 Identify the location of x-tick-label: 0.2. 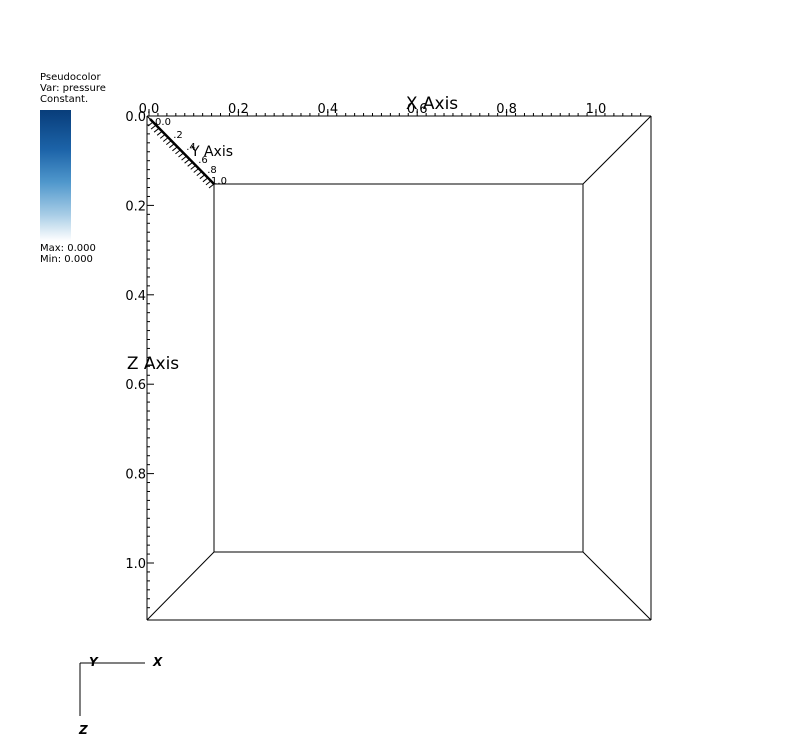
(238, 109).